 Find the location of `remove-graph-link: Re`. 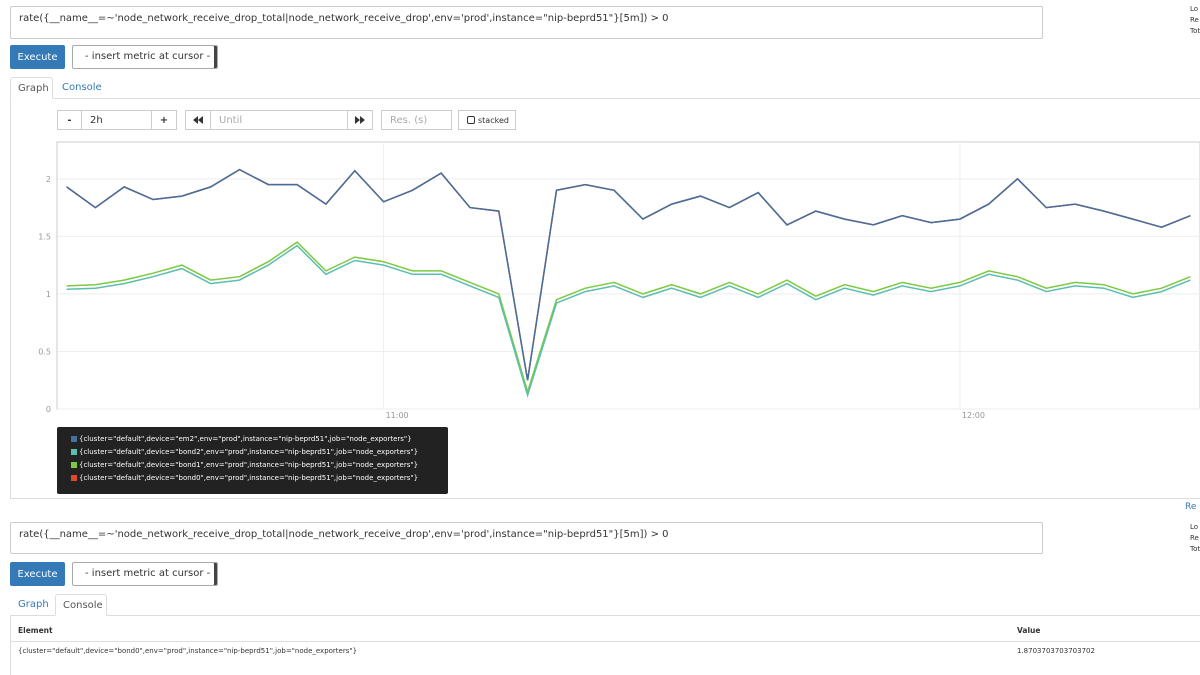

remove-graph-link: Re is located at coordinates (1191, 507).